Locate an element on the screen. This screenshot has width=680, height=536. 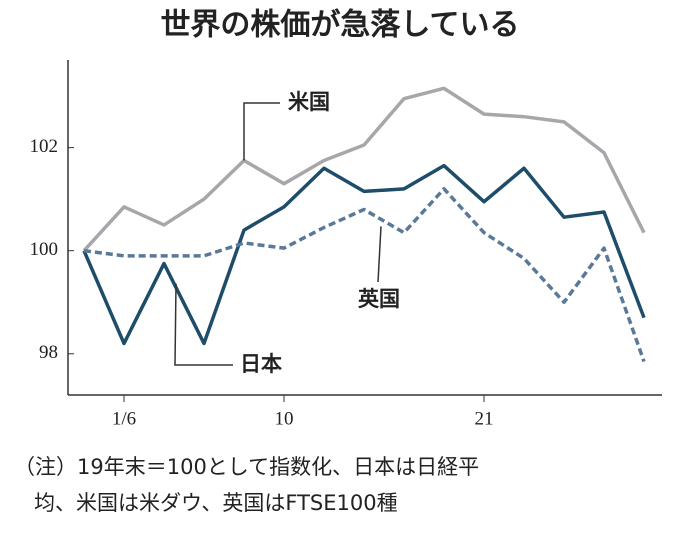
y-tick-label: 100 is located at coordinates (44, 249).